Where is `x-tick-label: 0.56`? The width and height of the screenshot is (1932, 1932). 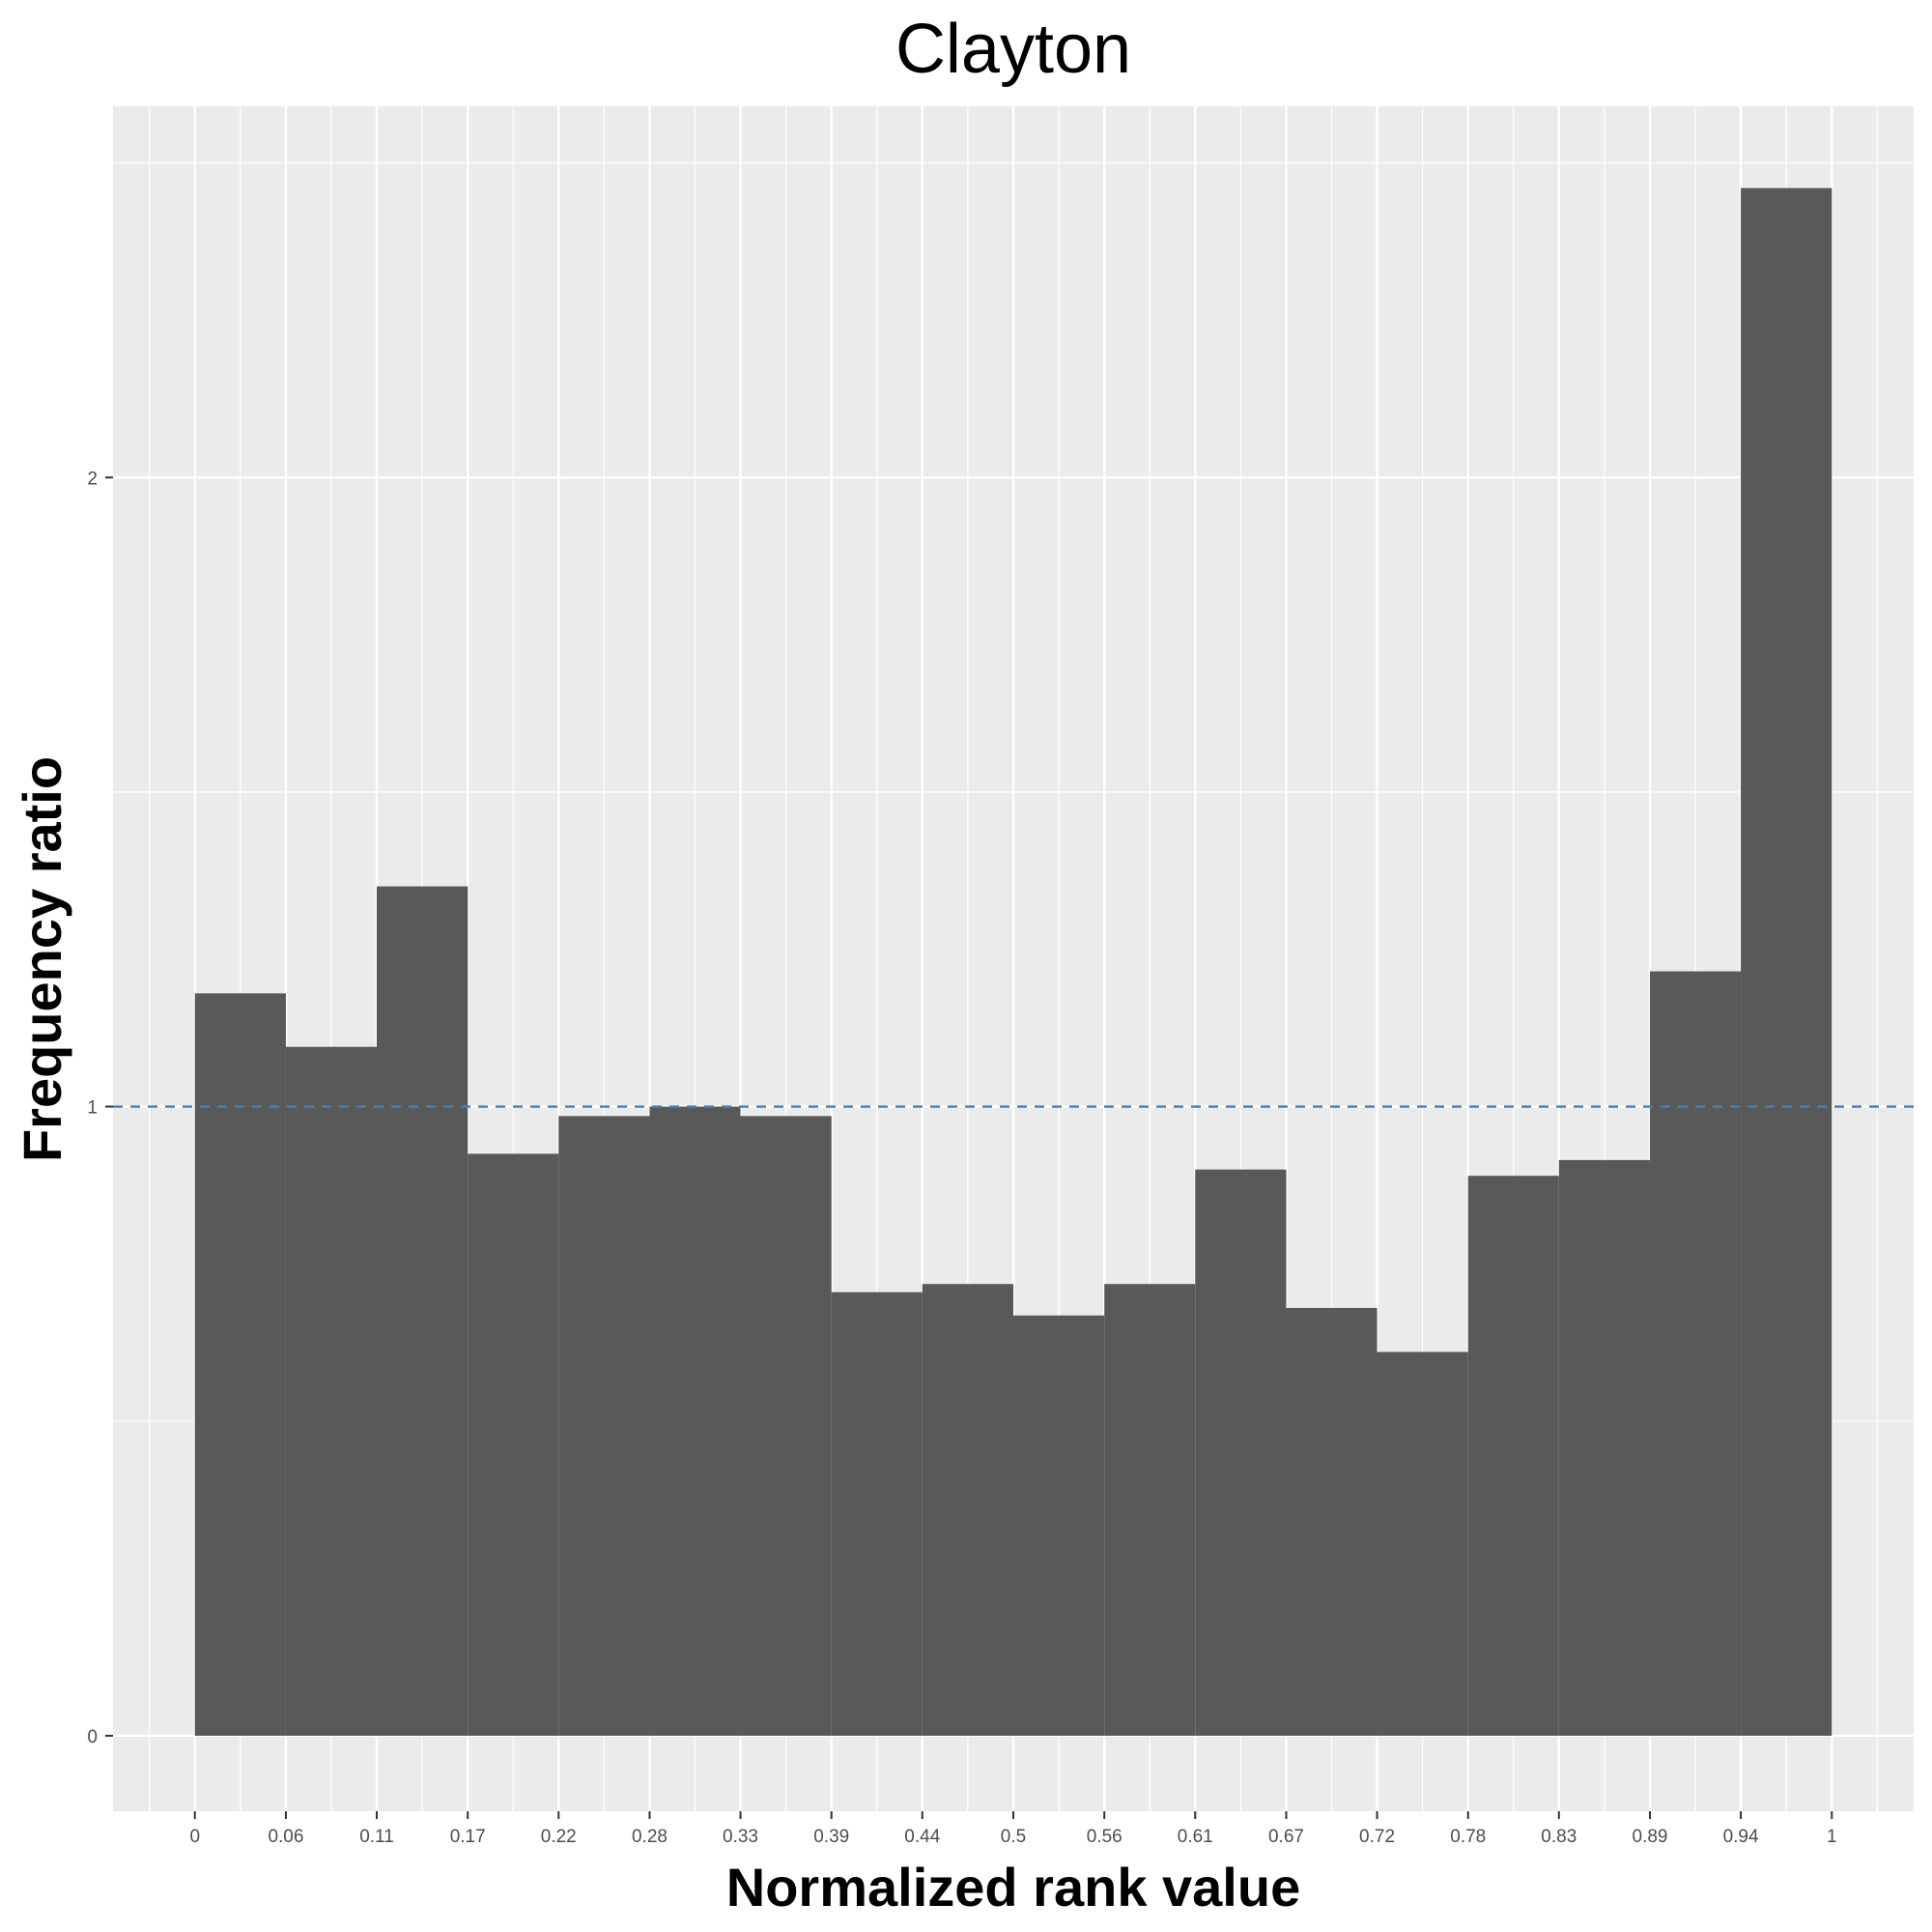
x-tick-label: 0.56 is located at coordinates (1104, 1837).